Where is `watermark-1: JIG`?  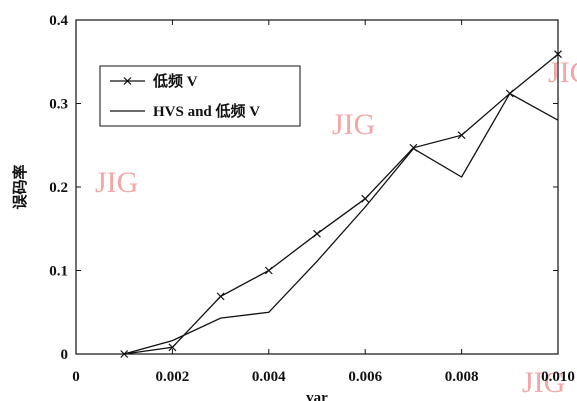 watermark-1: JIG is located at coordinates (116, 182).